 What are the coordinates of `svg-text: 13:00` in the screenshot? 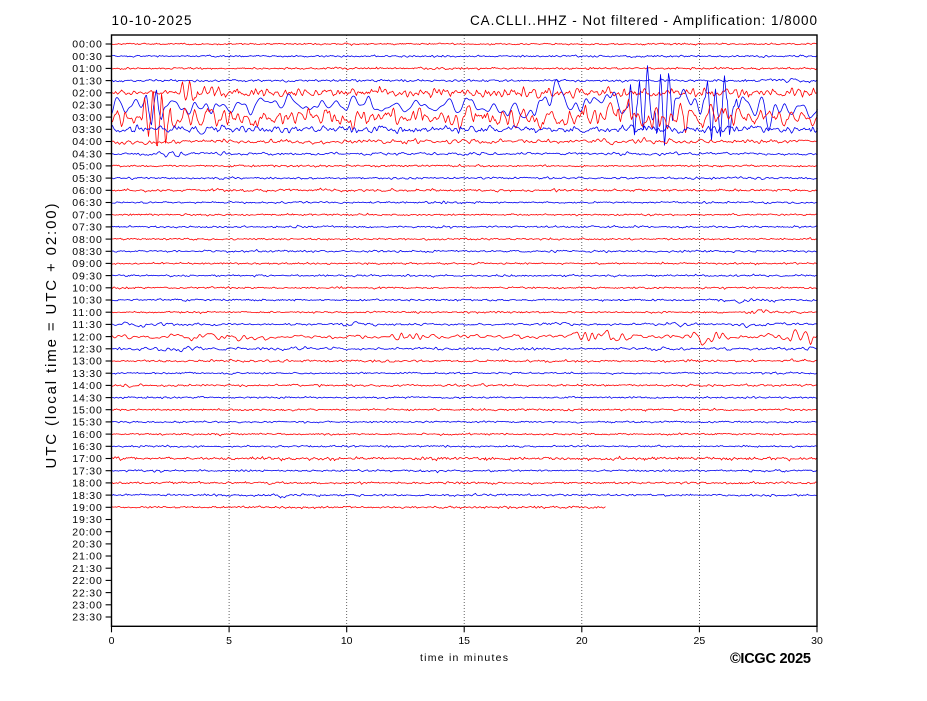 It's located at (87, 362).